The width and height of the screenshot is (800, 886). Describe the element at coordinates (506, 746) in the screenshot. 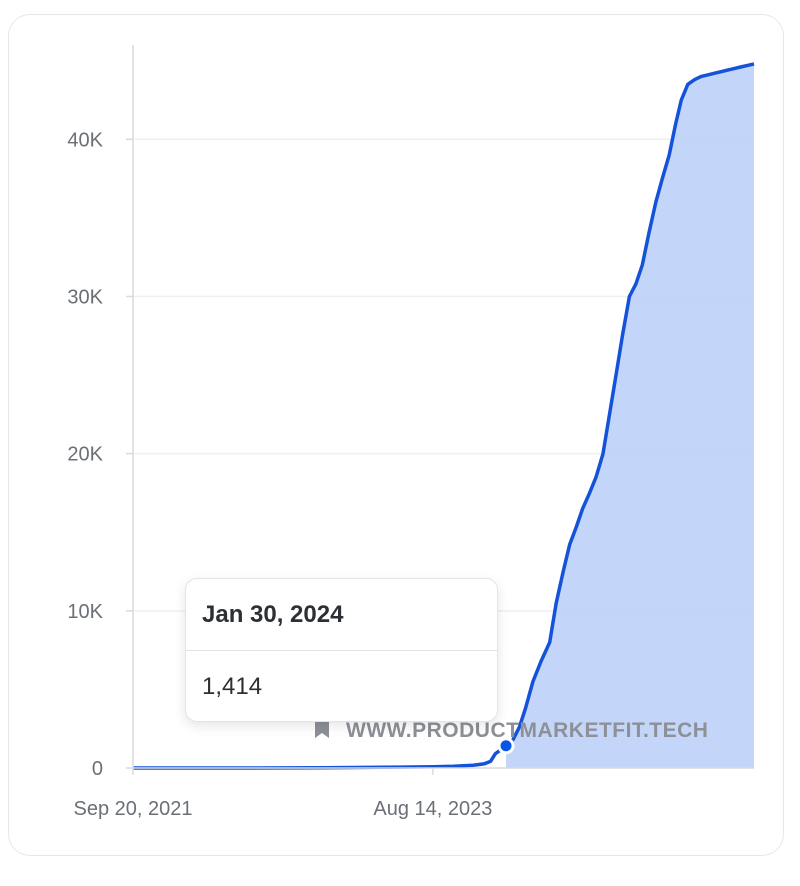

I see `highlighted-point` at that location.